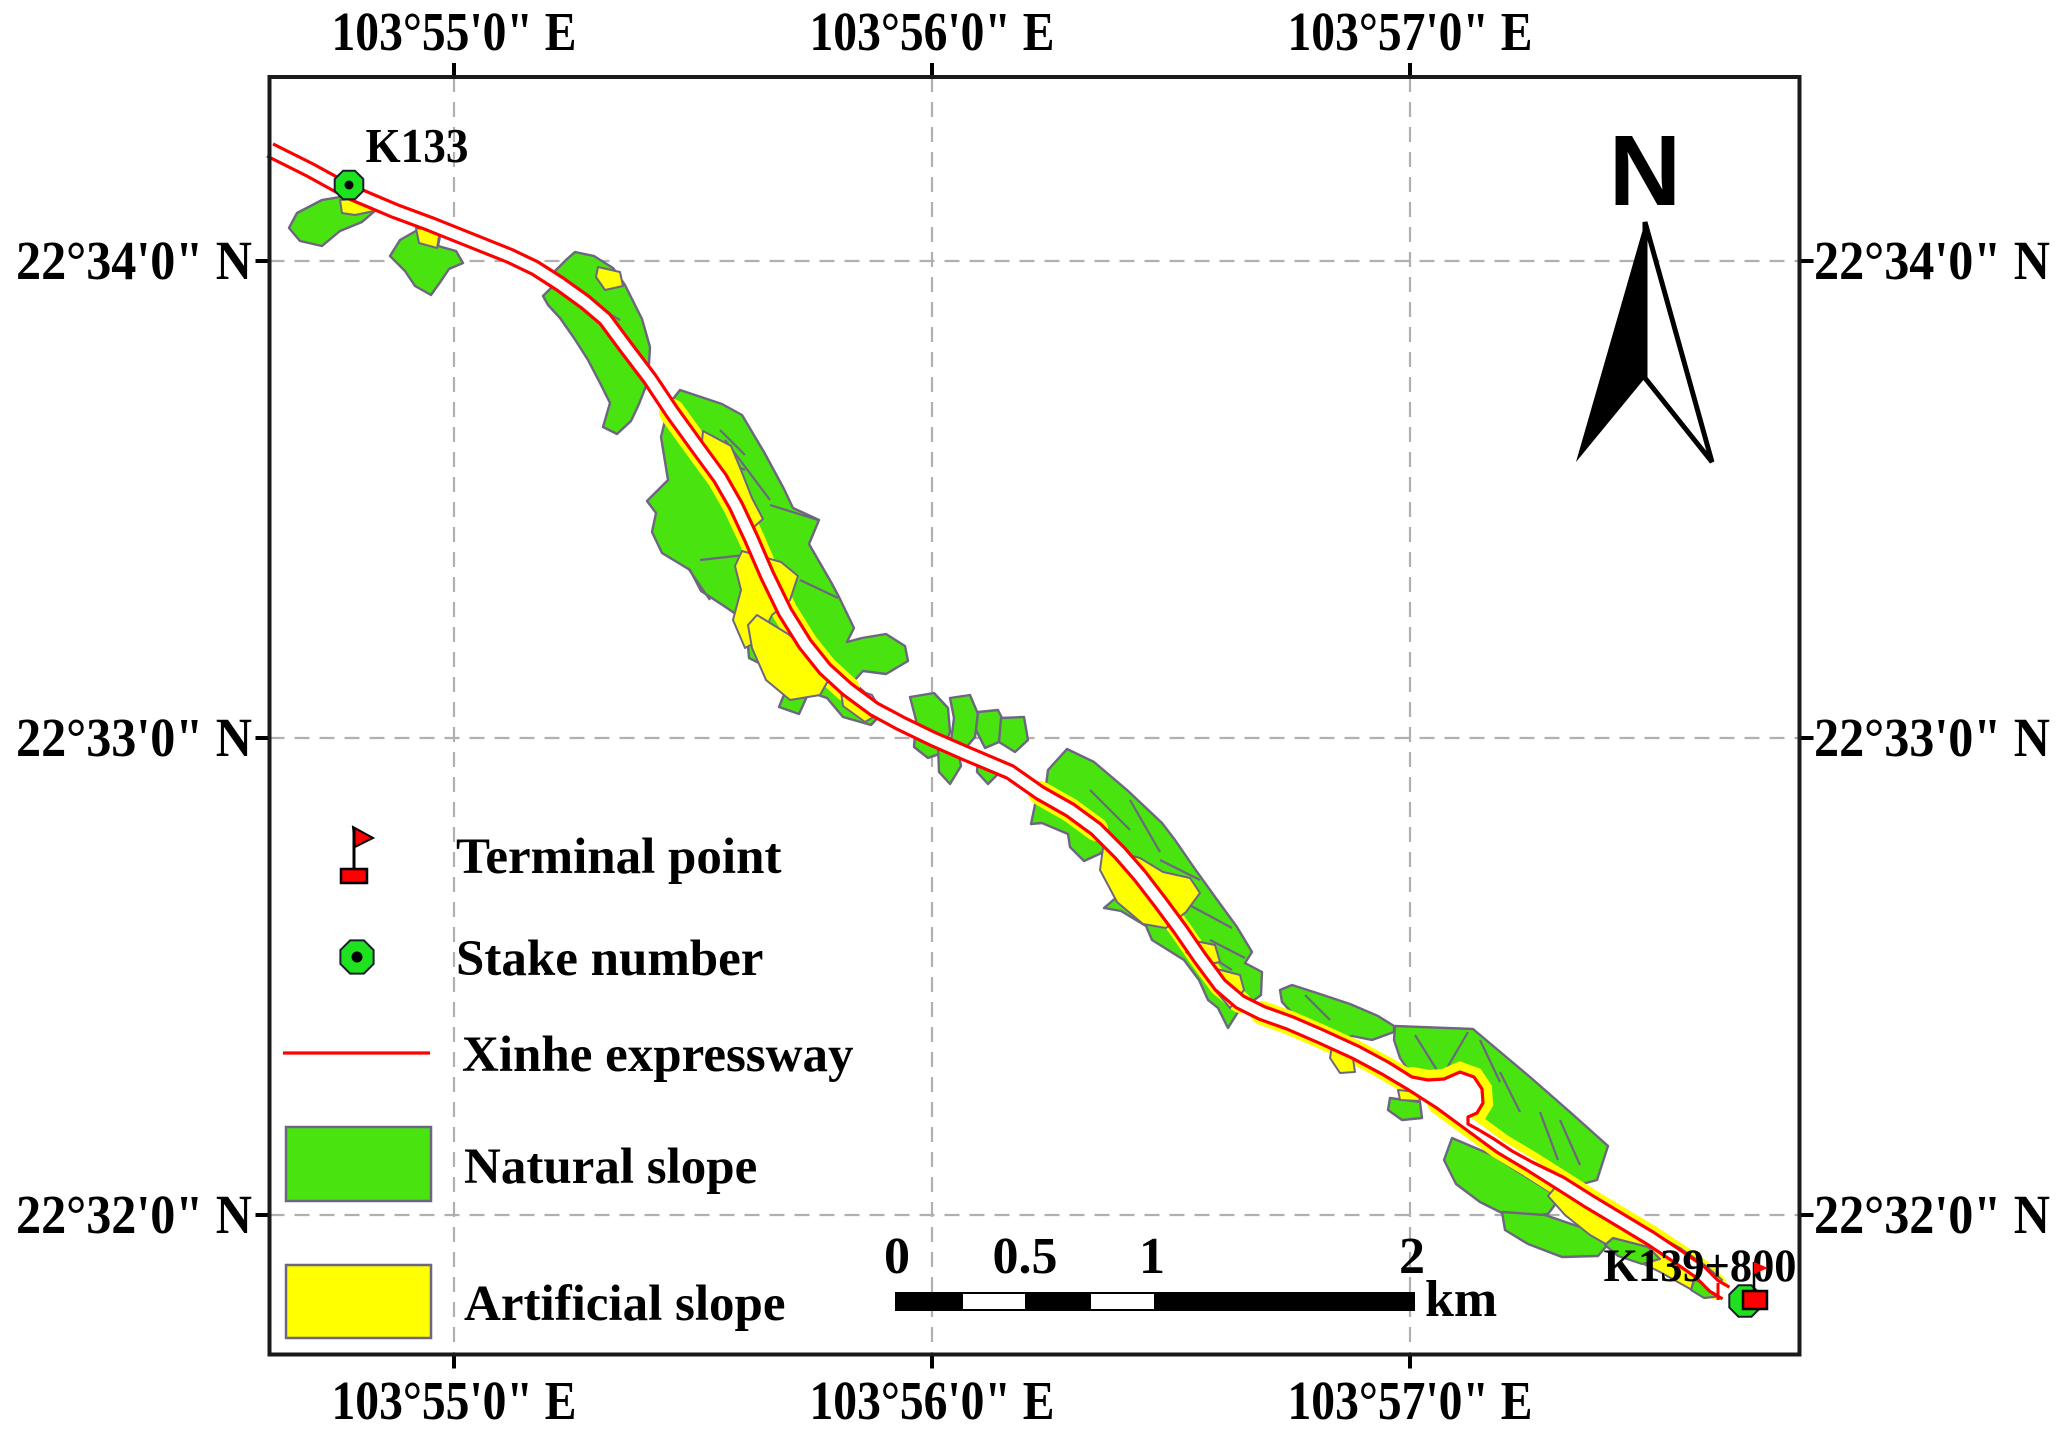 This screenshot has height=1432, width=2067. I want to click on svg-text: Stake number, so click(609, 959).